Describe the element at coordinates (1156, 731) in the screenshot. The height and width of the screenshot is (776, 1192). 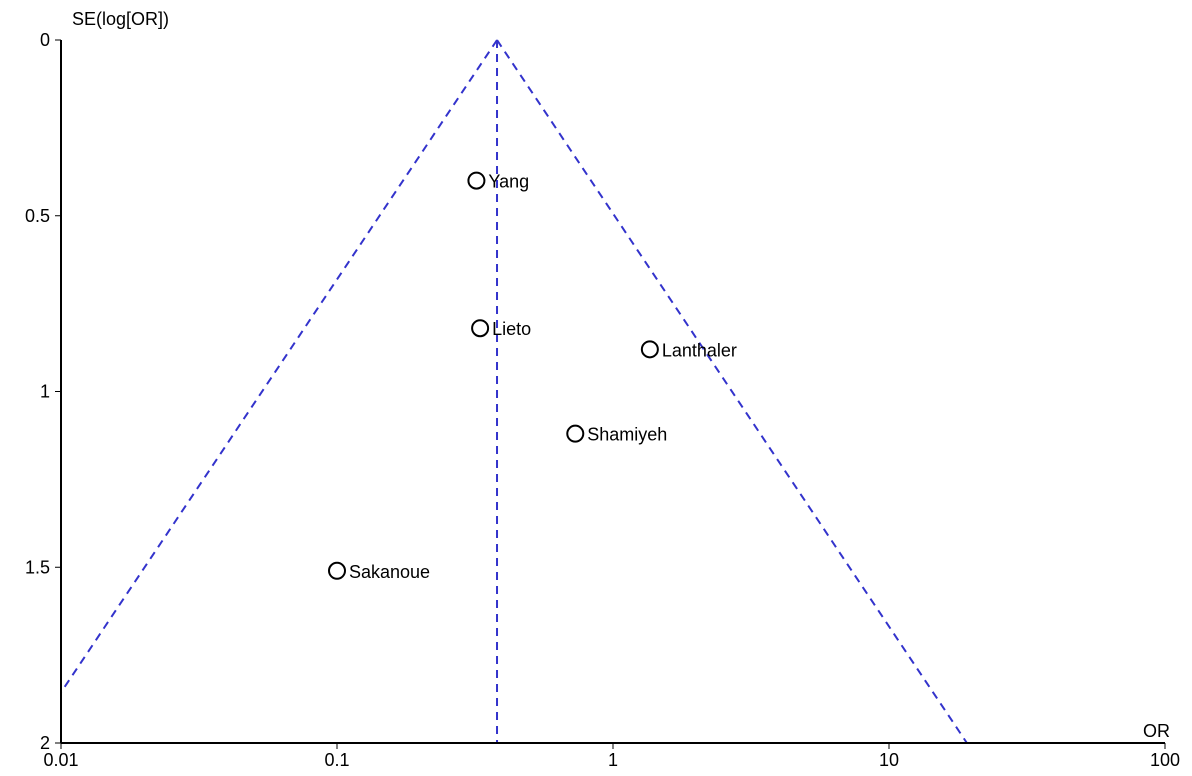
I see `x-axis-title: OR` at that location.